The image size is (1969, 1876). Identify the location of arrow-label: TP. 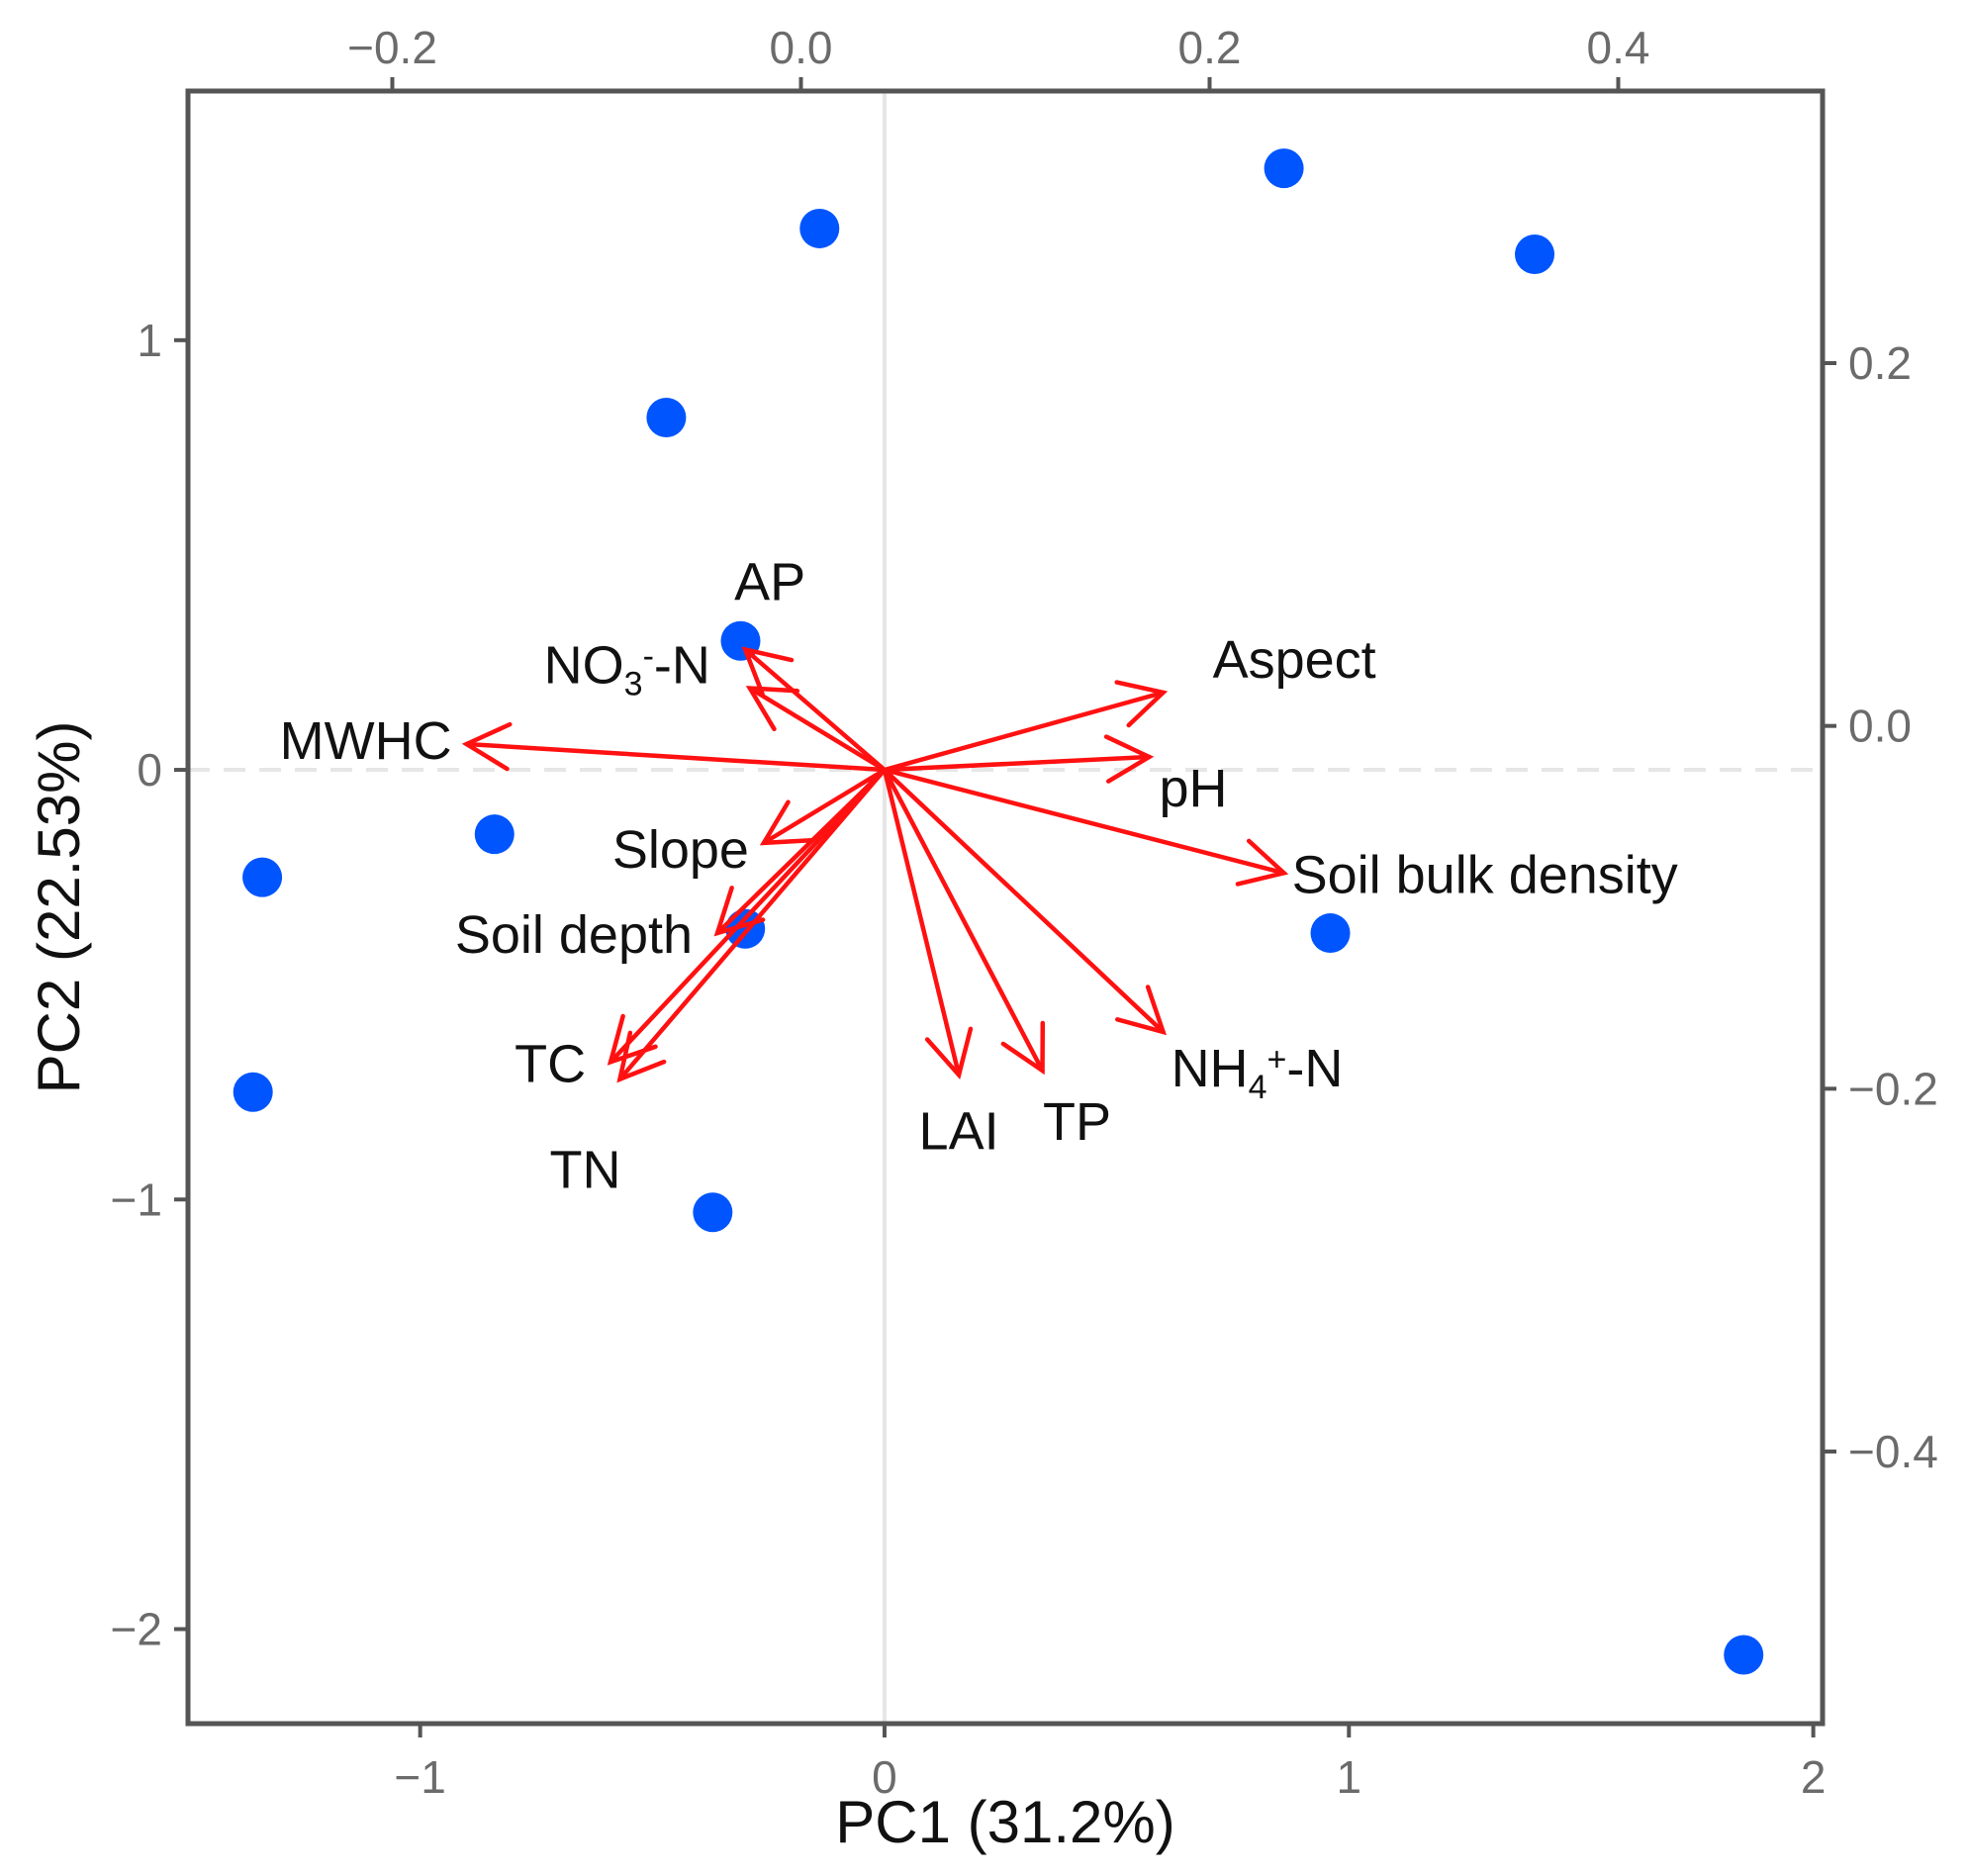
(1077, 1122).